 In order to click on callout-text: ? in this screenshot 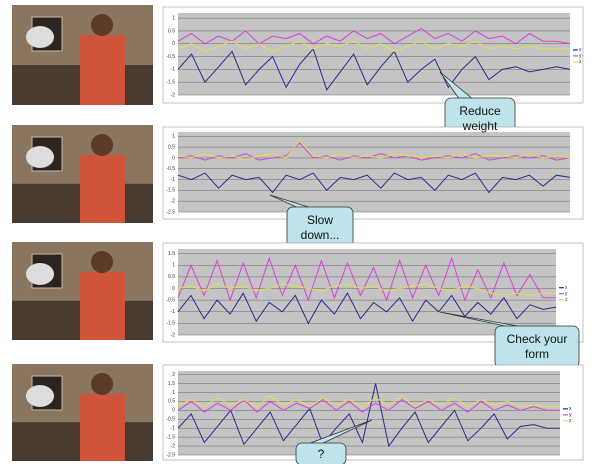, I will do `click(321, 454)`.